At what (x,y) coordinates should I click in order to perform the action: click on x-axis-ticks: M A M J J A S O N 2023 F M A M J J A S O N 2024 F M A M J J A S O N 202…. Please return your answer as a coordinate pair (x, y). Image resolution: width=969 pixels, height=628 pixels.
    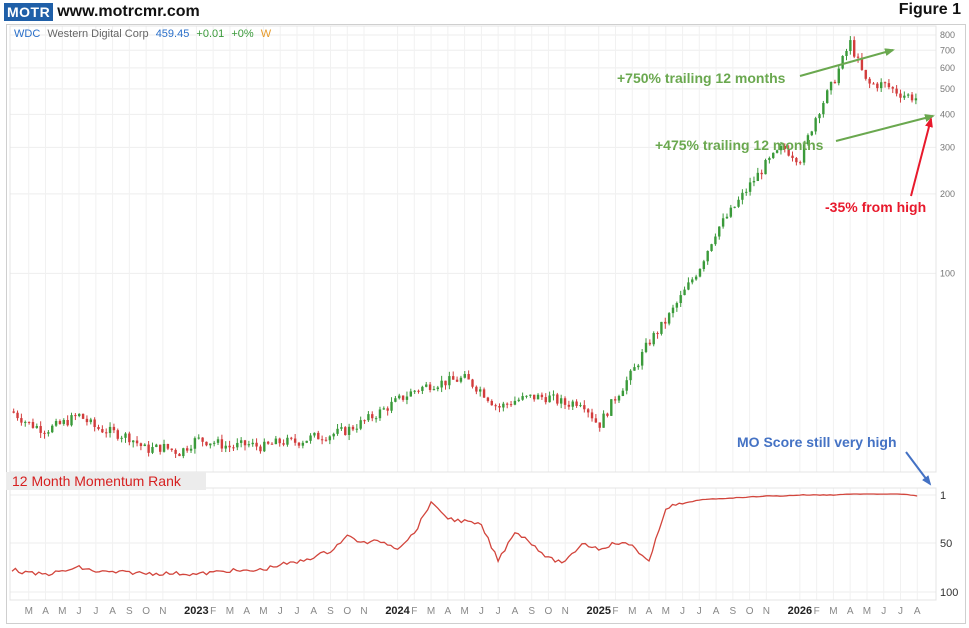
    Looking at the image, I should click on (473, 611).